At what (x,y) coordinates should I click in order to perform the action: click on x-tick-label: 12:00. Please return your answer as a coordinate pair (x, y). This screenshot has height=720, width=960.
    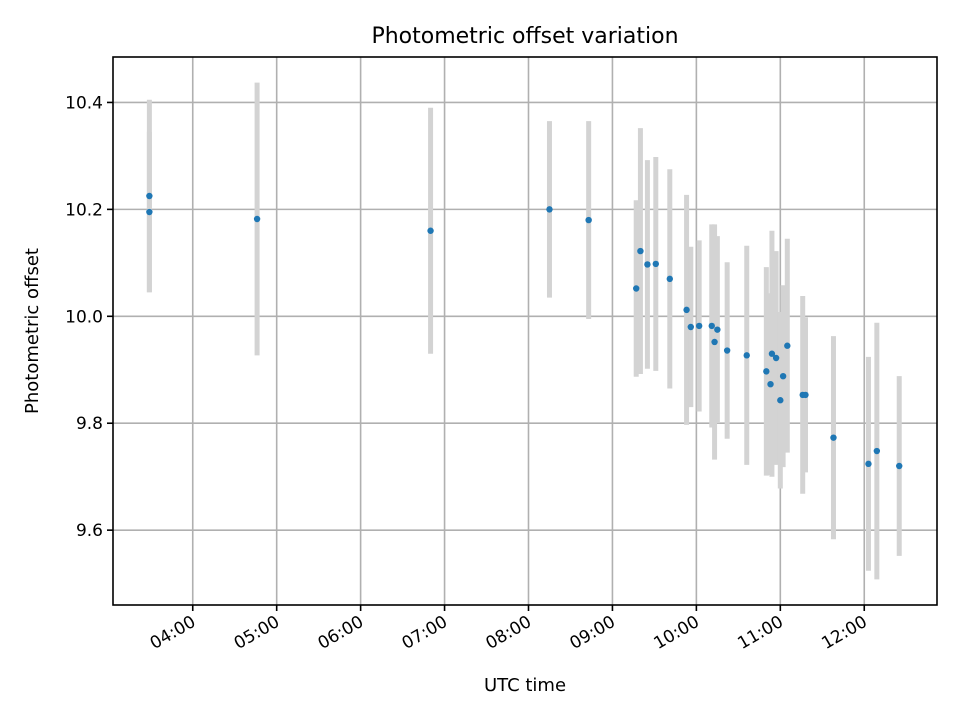
    Looking at the image, I should click on (844, 633).